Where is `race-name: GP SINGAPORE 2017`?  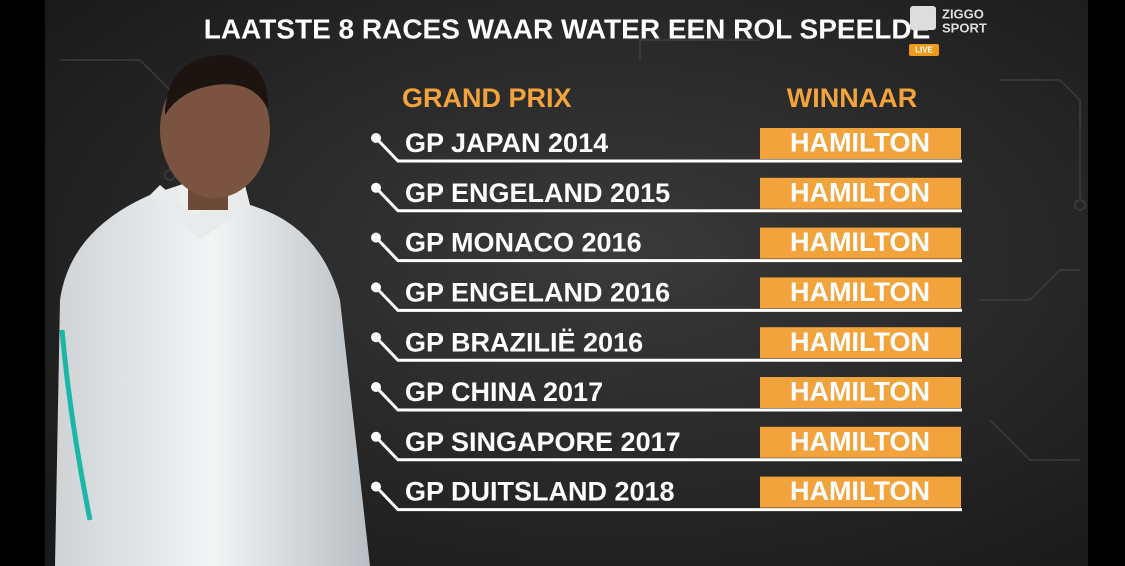
race-name: GP SINGAPORE 2017 is located at coordinates (543, 442).